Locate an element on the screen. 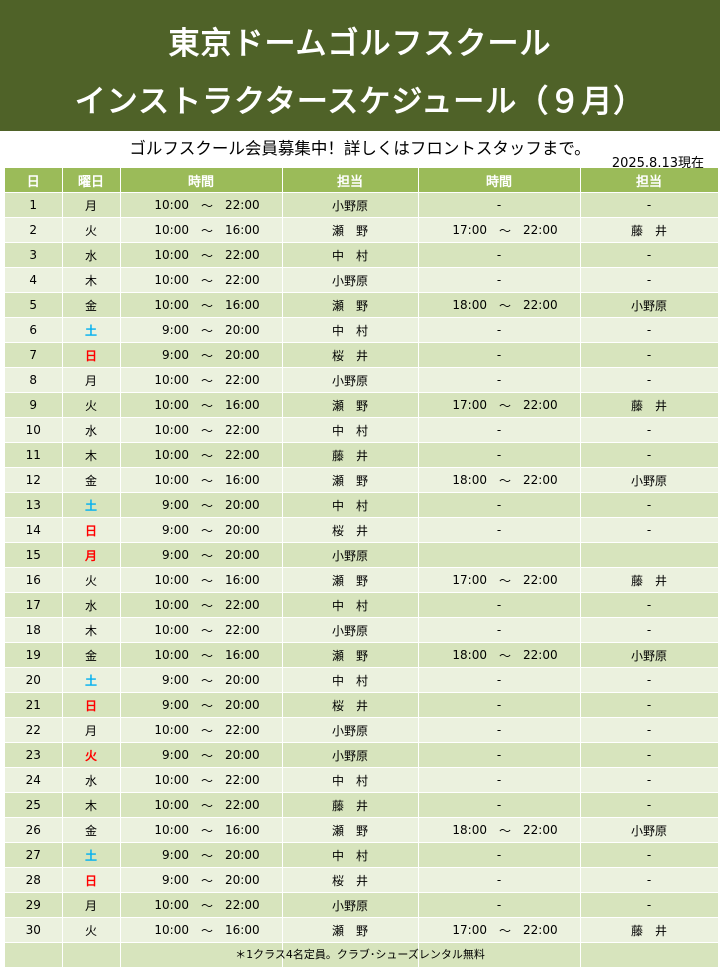 The image size is (720, 968). table-row: 1 月 10:00 ～ 22:00 小野原 - - is located at coordinates (362, 205).